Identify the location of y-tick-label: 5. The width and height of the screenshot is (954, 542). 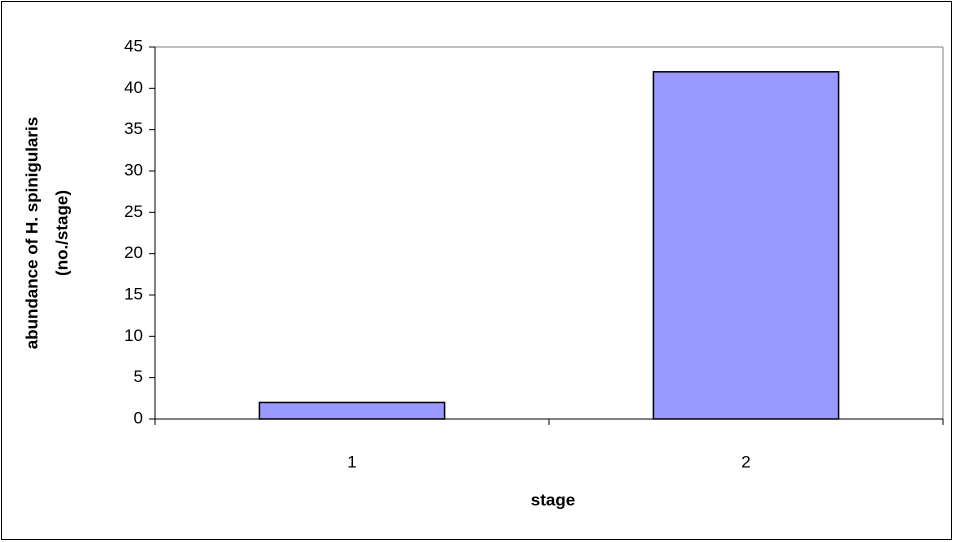
(138, 376).